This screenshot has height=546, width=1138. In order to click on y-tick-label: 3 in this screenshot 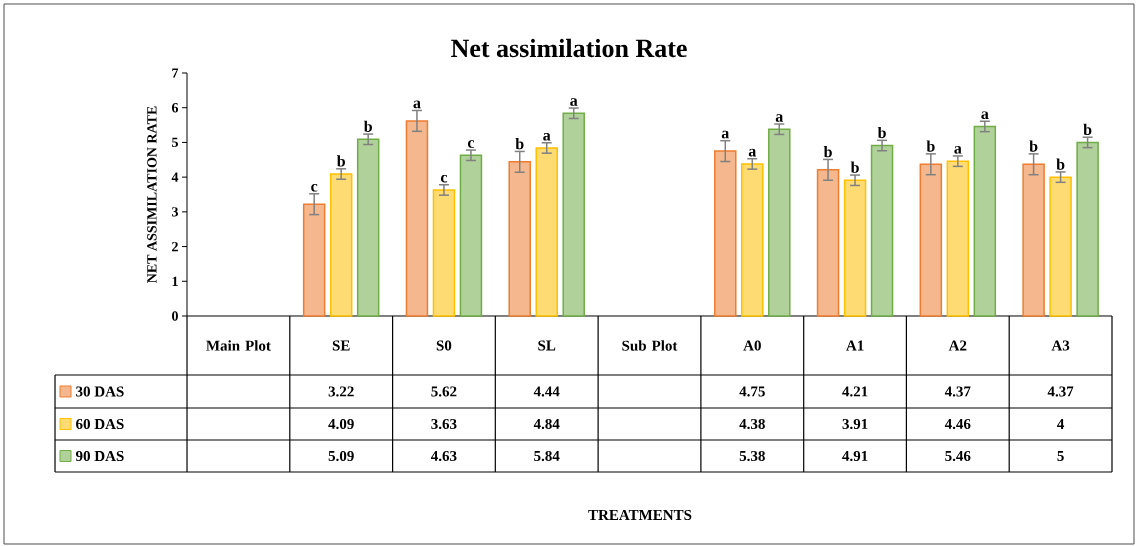, I will do `click(175, 212)`.